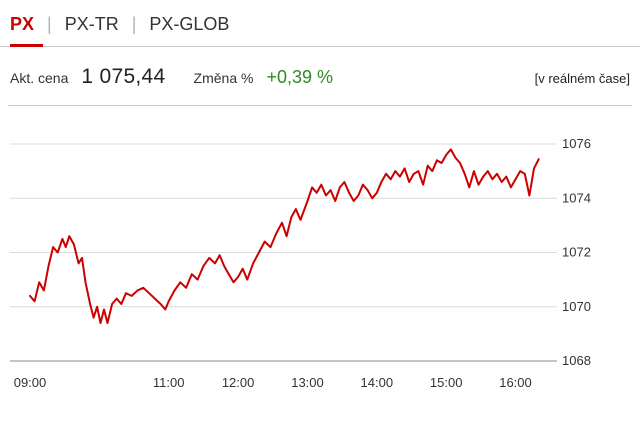 The height and width of the screenshot is (430, 640). Describe the element at coordinates (189, 23) in the screenshot. I see `tab-px-glob: PX-GLOB` at that location.